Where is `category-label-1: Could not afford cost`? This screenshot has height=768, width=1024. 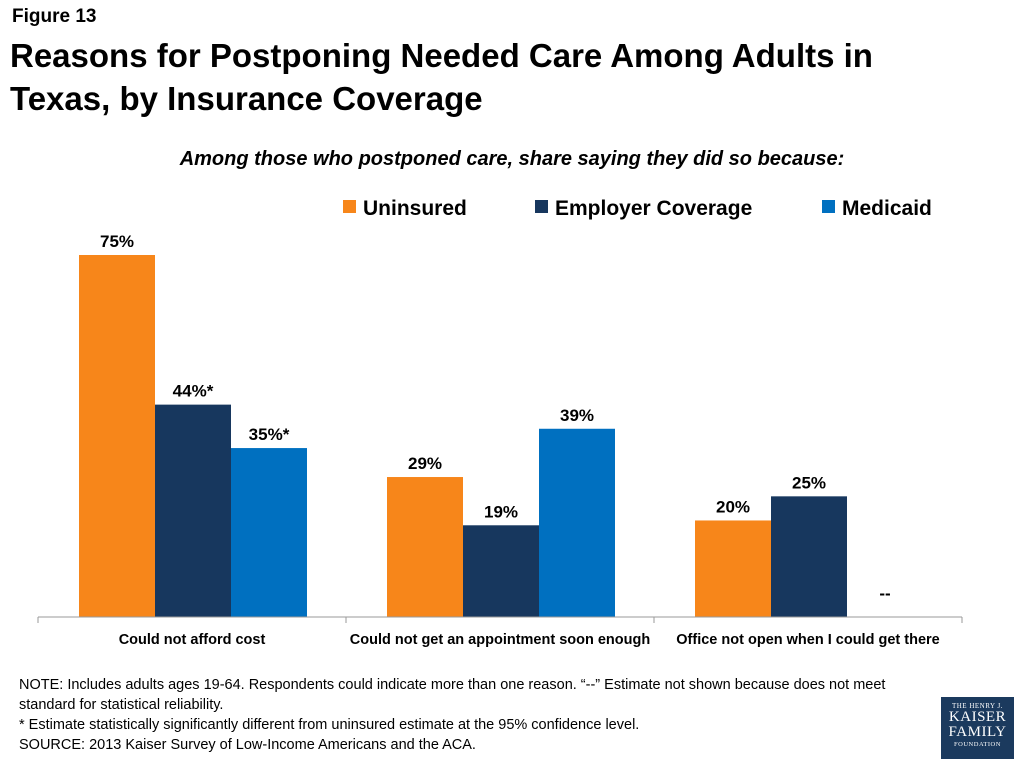
category-label-1: Could not afford cost is located at coordinates (192, 640).